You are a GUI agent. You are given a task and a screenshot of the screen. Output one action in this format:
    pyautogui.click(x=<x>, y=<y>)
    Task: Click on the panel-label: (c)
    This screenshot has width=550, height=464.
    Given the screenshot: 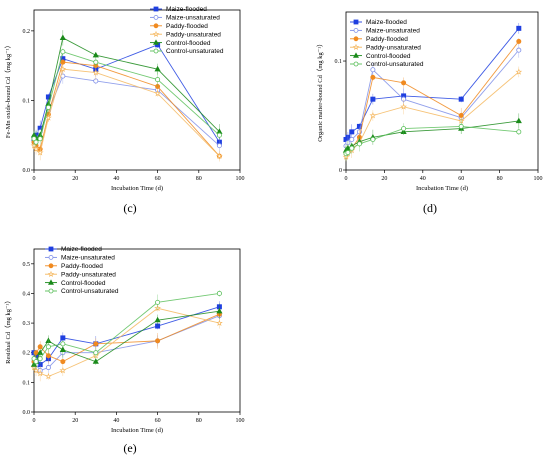 What is the action you would take?
    pyautogui.click(x=129, y=208)
    